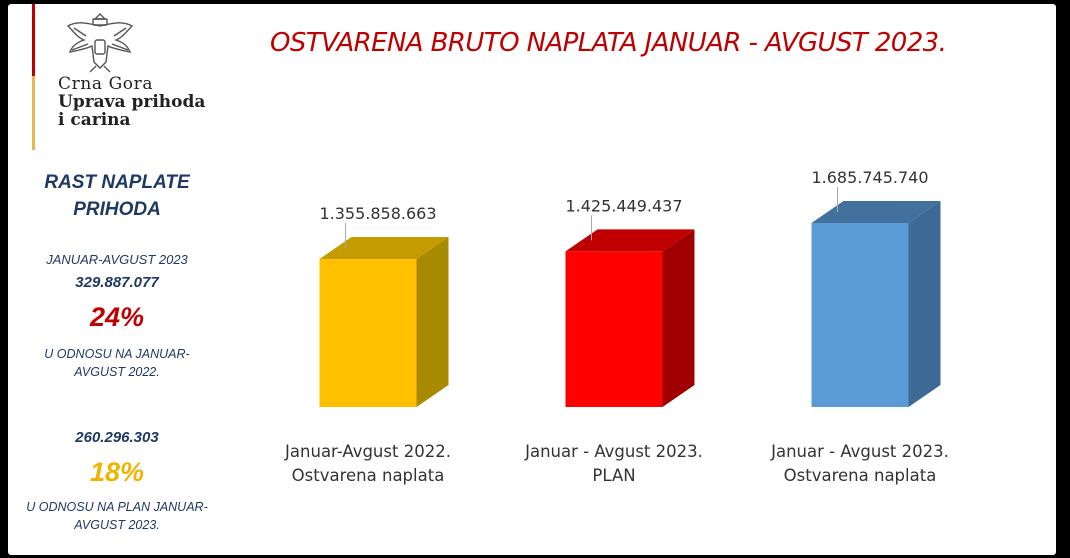  I want to click on bar-1: 1.355.858.663, so click(384, 305).